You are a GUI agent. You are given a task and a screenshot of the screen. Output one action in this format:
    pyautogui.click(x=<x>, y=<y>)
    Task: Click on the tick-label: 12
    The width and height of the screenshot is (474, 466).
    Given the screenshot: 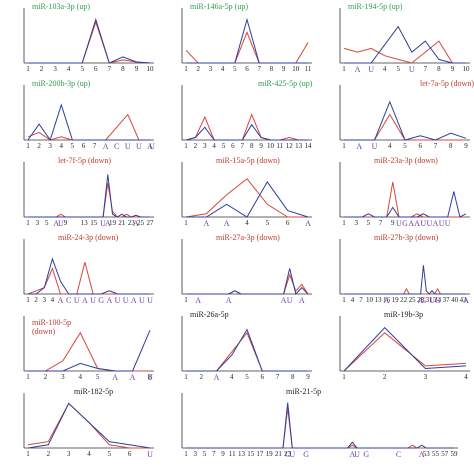 What is the action you would take?
    pyautogui.click(x=290, y=146)
    